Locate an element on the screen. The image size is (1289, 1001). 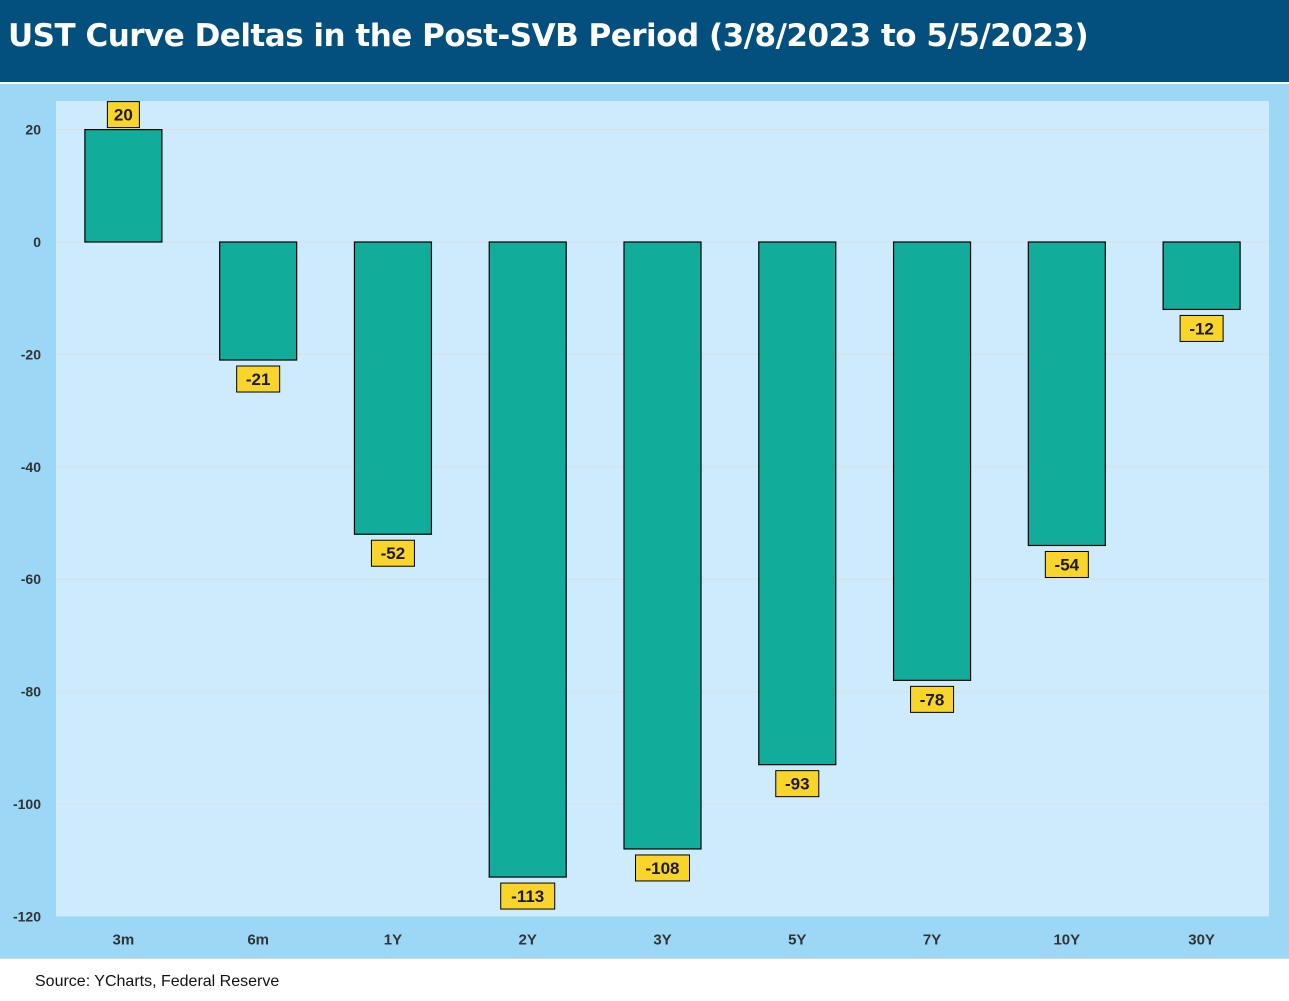
x-tick-label: 2Y is located at coordinates (528, 939).